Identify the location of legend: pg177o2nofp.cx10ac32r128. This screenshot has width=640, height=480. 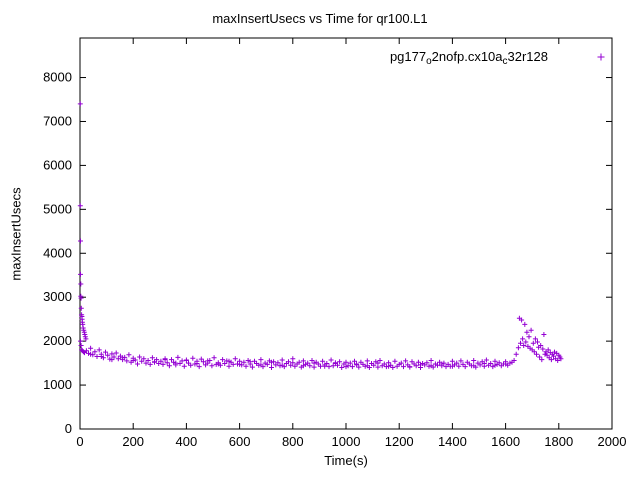
(469, 58).